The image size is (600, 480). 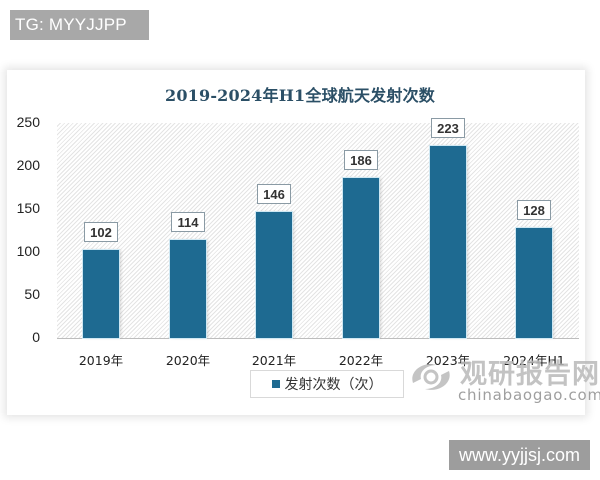 I want to click on x-tick-label: 2021年, so click(x=274, y=360).